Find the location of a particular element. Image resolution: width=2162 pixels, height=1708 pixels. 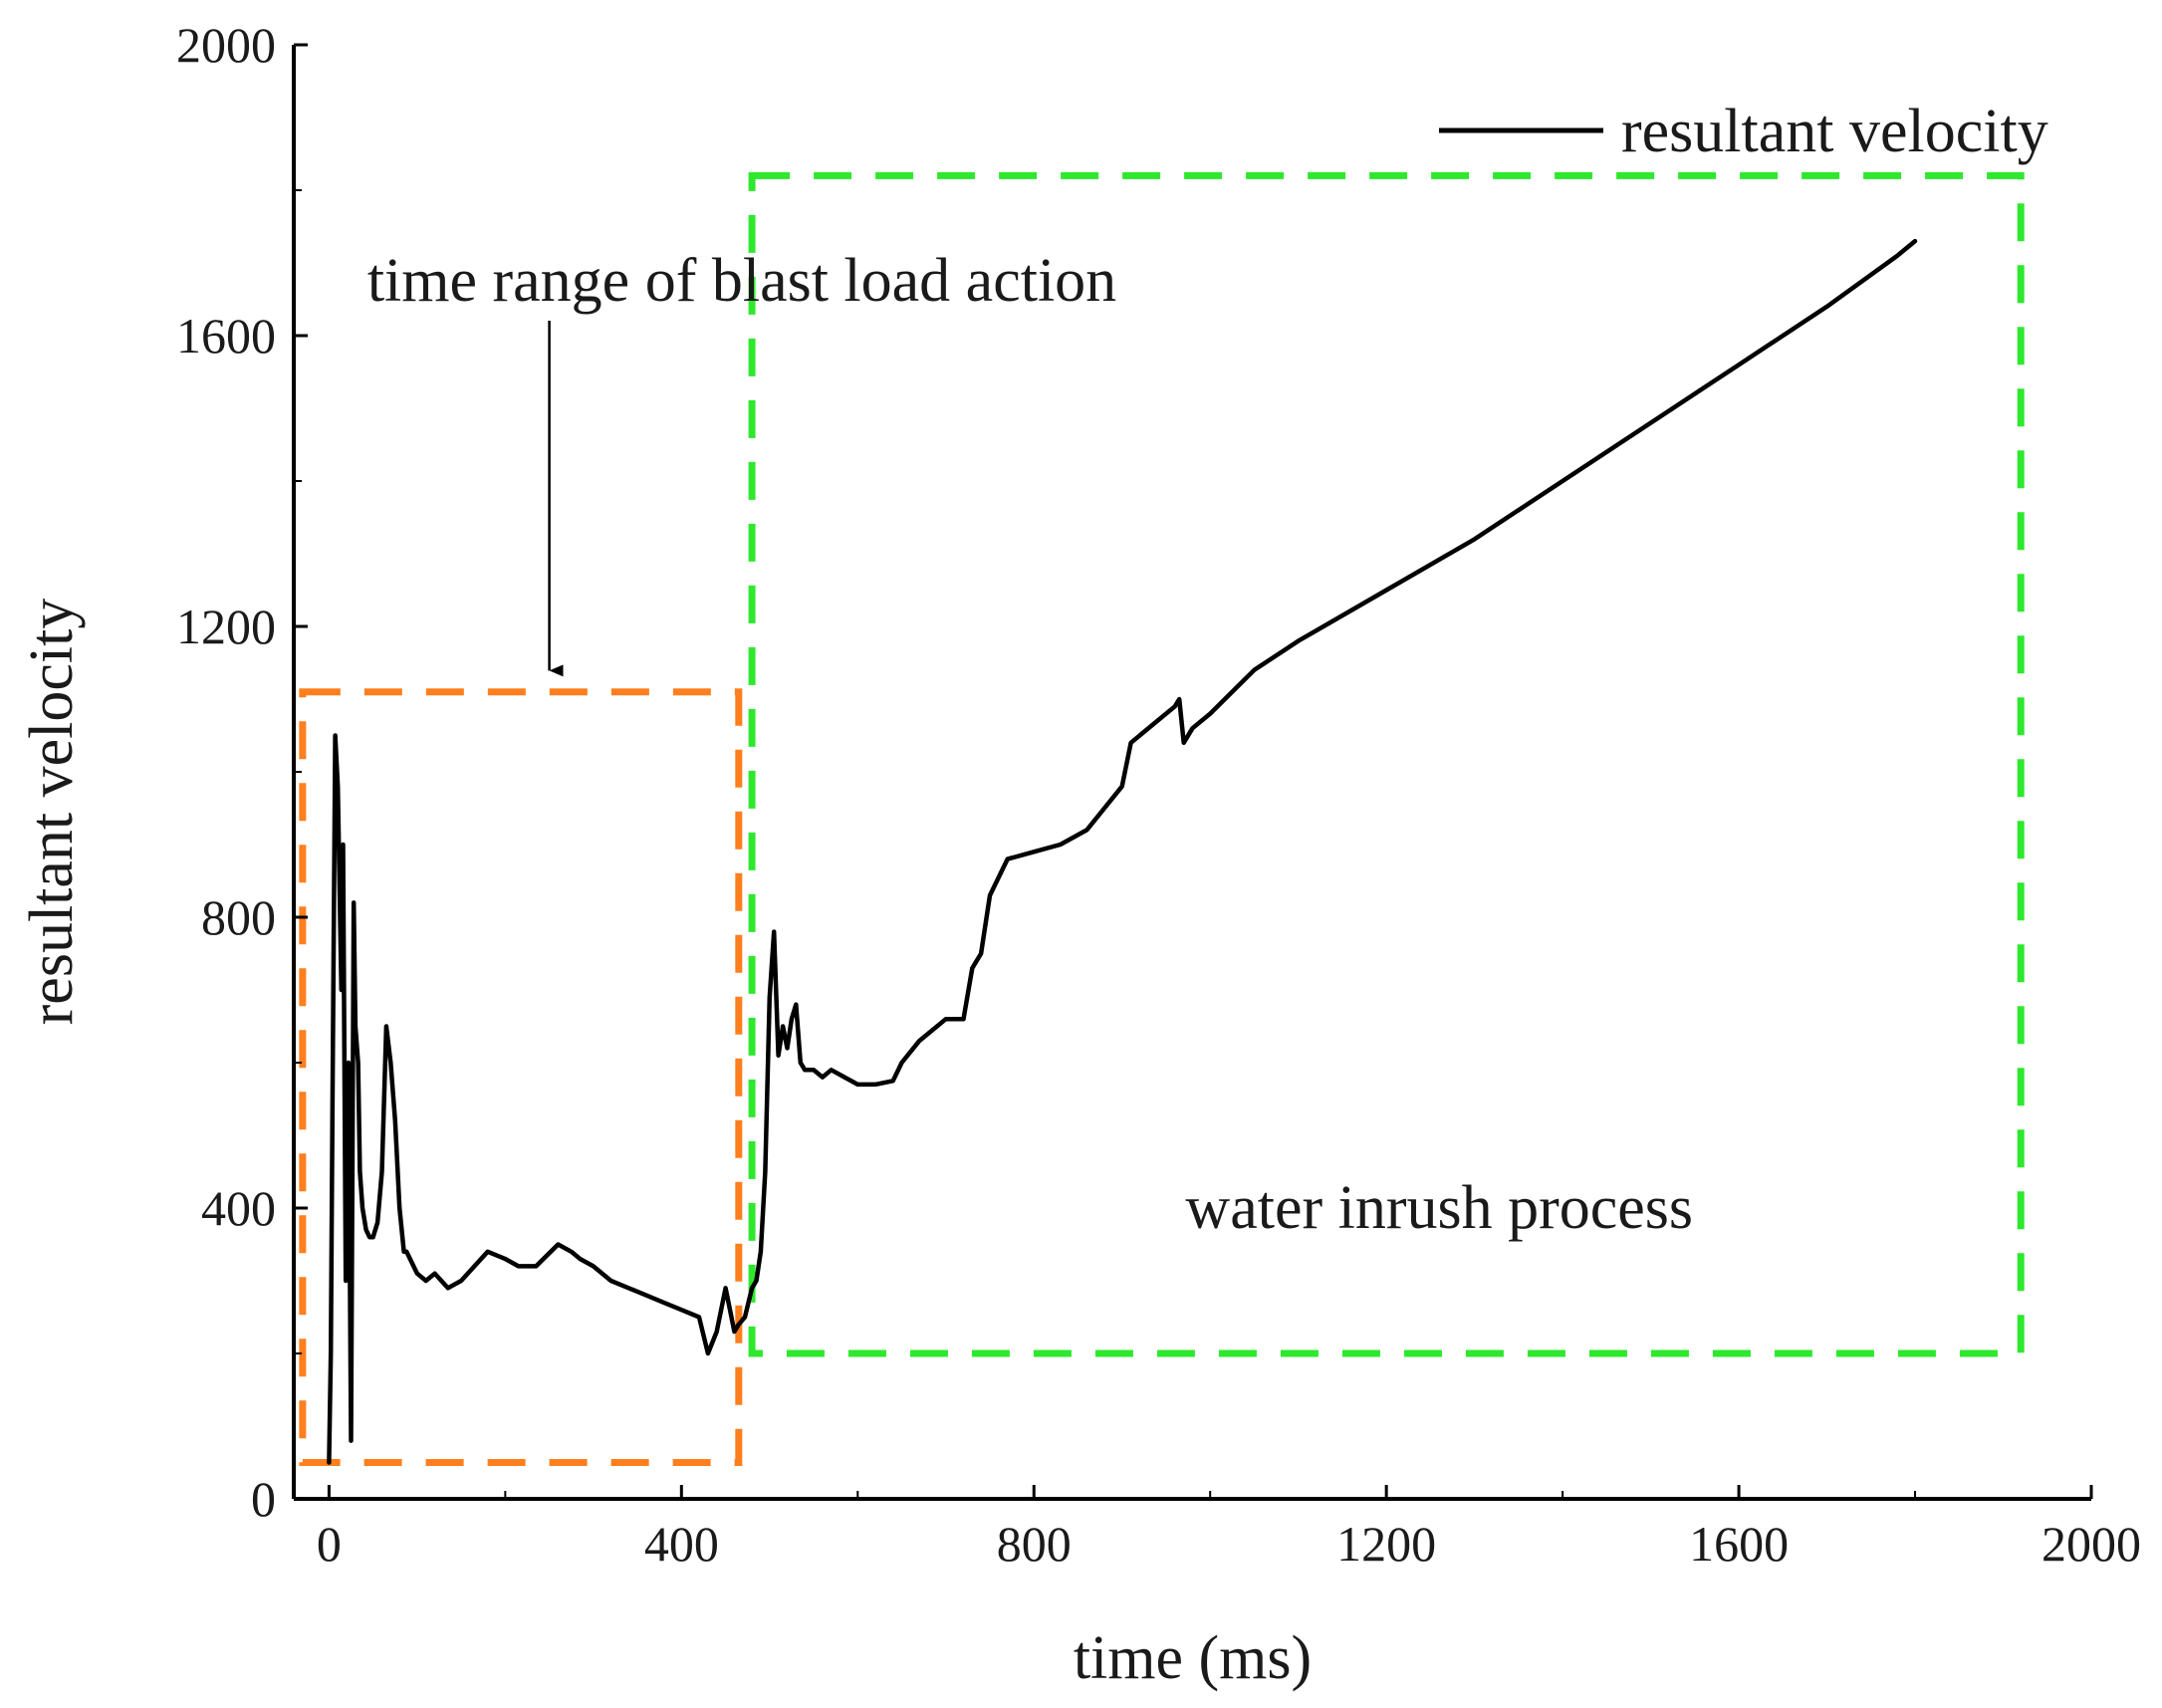

x-tick-label: 400 is located at coordinates (681, 1544).